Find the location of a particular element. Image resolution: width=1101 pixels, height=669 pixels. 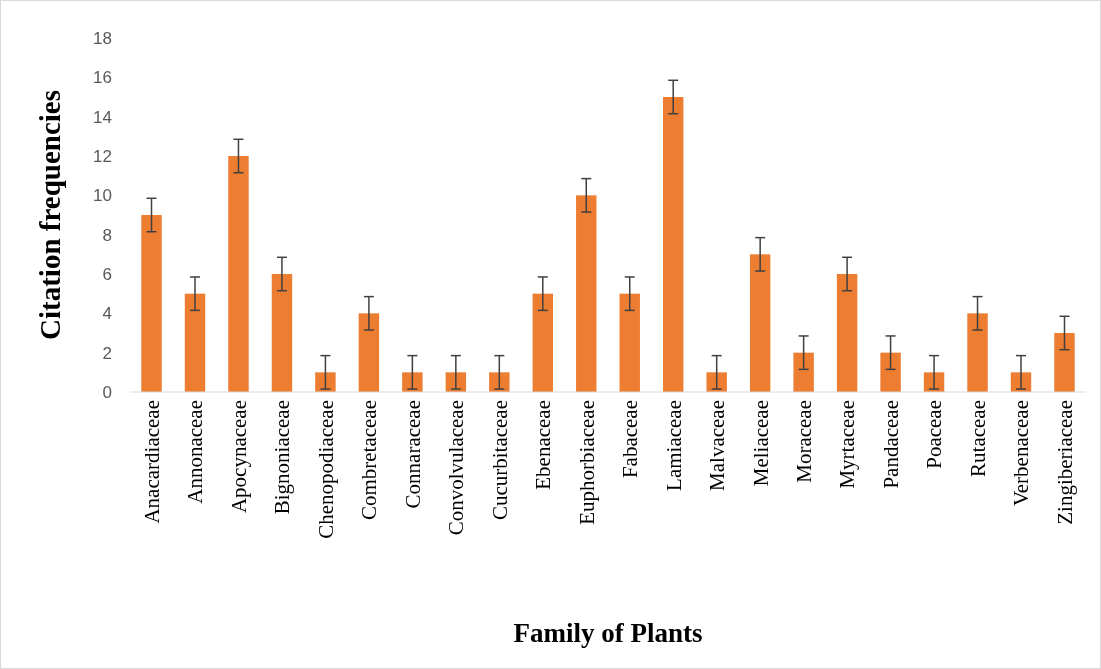

x-tick-label: Convolvulaceae is located at coordinates (456, 468).